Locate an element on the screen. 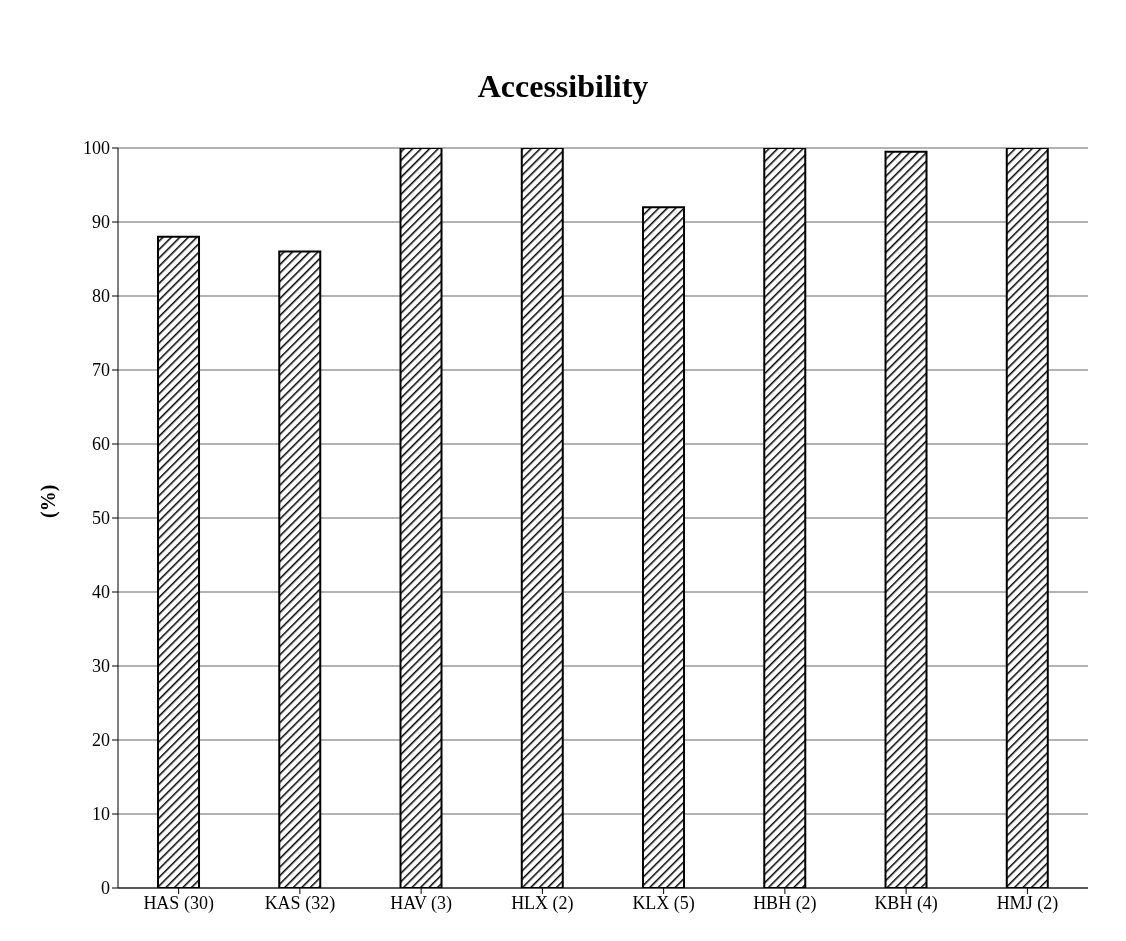 This screenshot has height=941, width=1126. y-tick-label: 70 is located at coordinates (101, 370).